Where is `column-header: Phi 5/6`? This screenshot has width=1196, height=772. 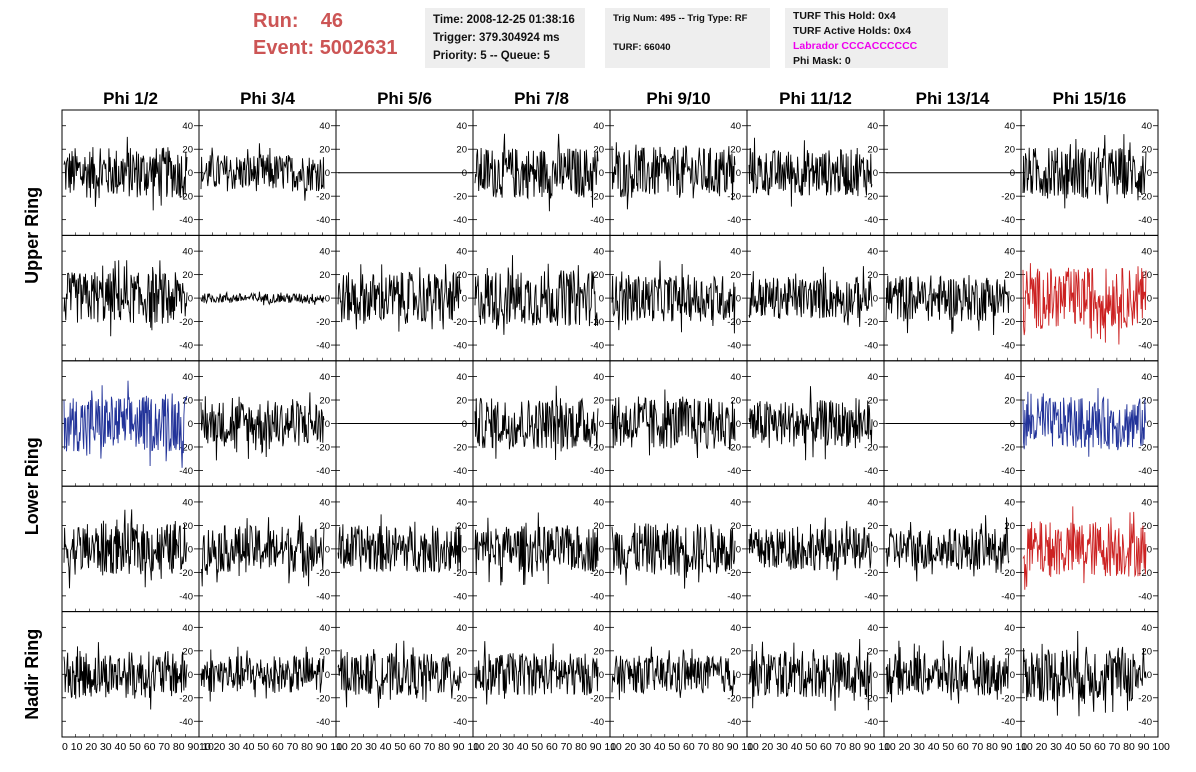 column-header: Phi 5/6 is located at coordinates (404, 98).